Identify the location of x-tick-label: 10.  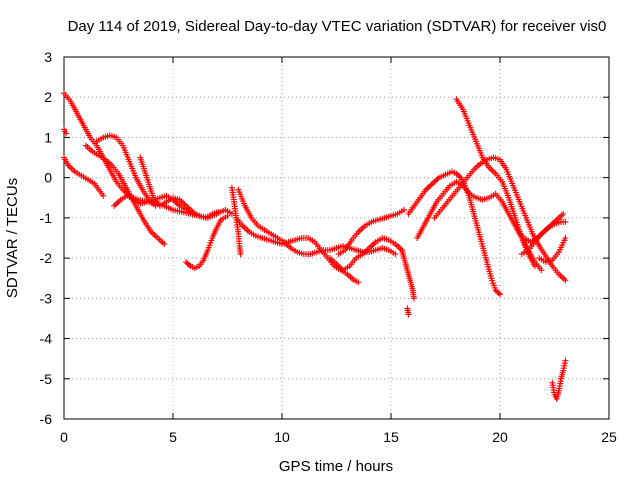
(282, 437).